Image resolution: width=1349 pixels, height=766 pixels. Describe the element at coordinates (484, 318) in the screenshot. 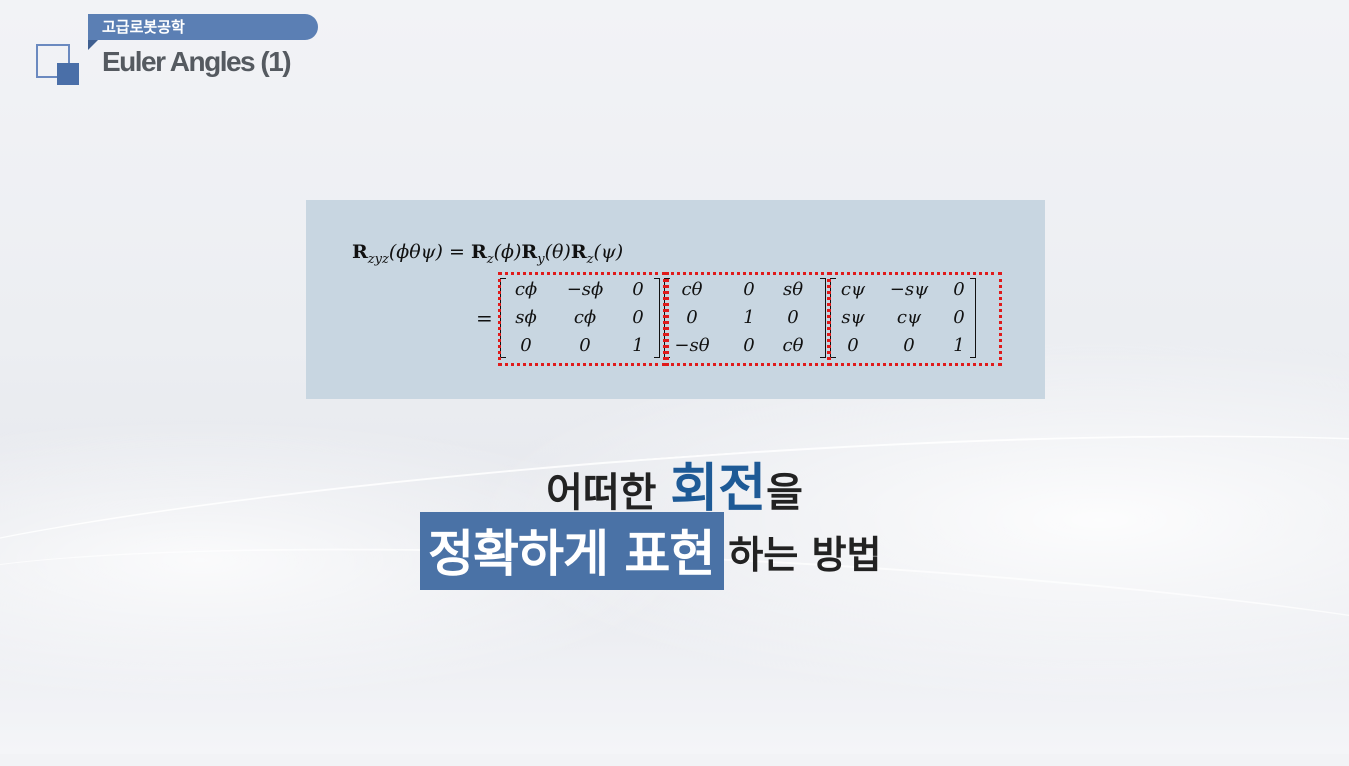

I see `matrix-equals-sign: =` at that location.